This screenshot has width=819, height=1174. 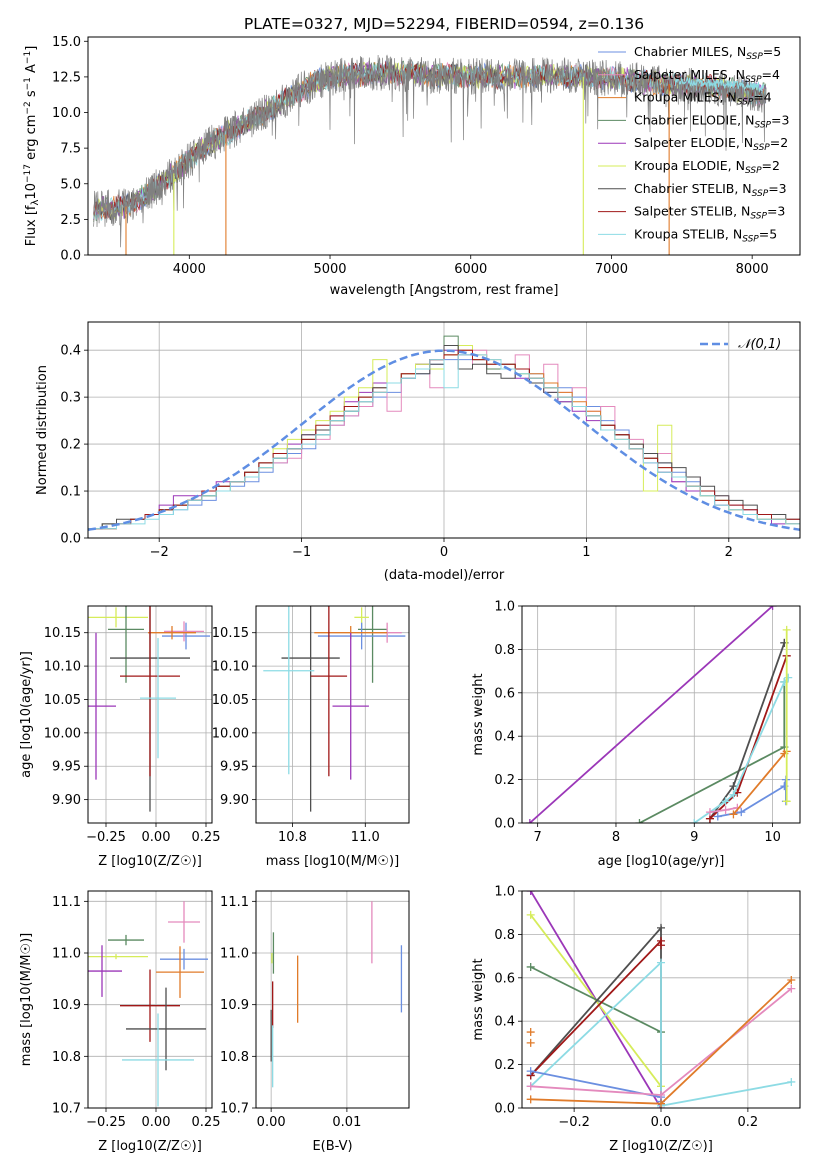 I want to click on x-axis-label: age [log10(age/yr)], so click(x=661, y=861).